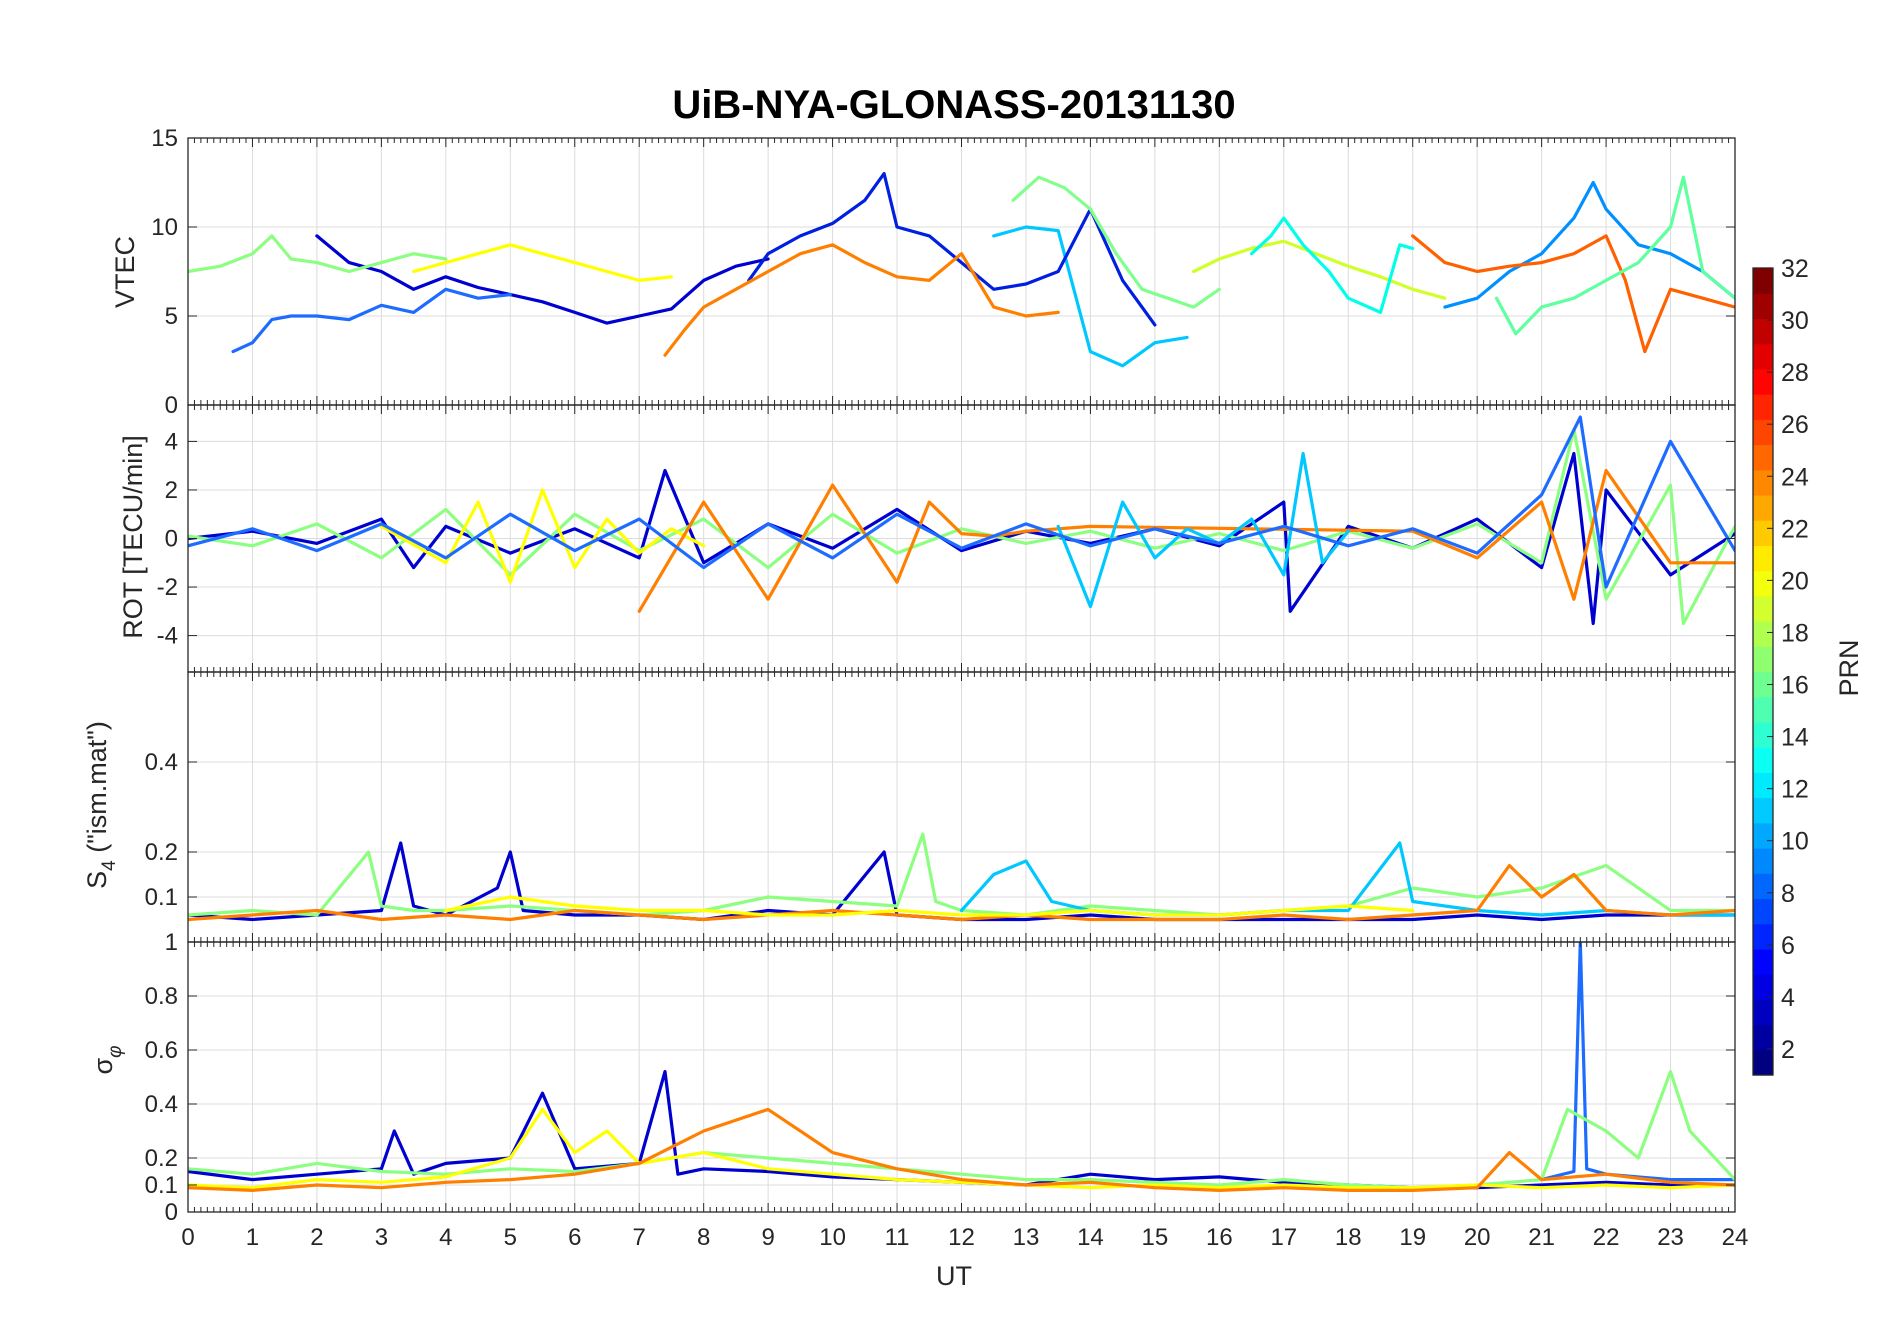  What do you see at coordinates (832, 1237) in the screenshot?
I see `x-tick-label: 10` at bounding box center [832, 1237].